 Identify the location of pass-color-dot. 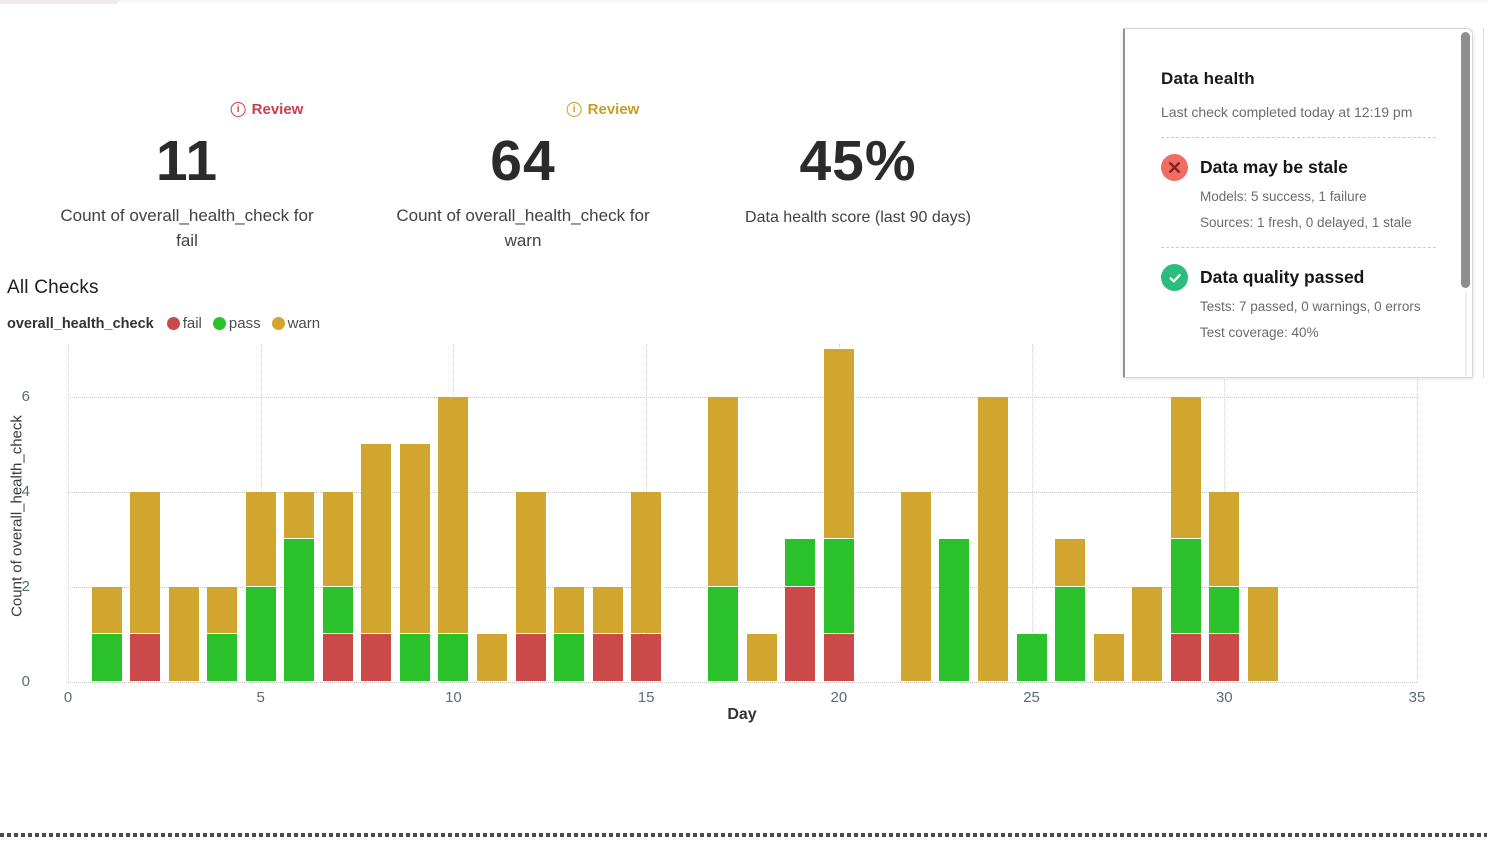
(219, 323).